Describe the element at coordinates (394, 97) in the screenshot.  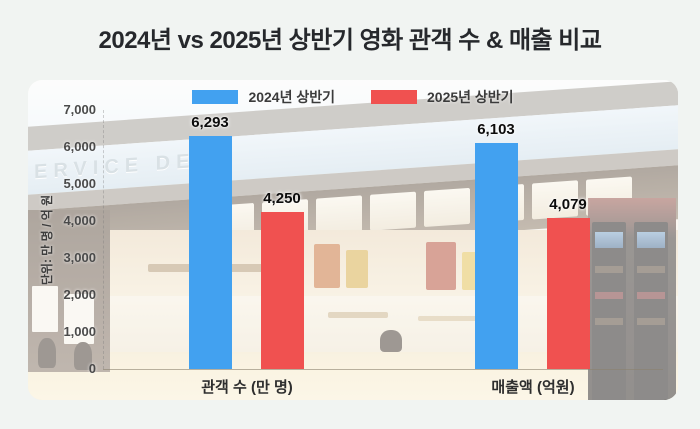
I see `legend-swatch-2025` at that location.